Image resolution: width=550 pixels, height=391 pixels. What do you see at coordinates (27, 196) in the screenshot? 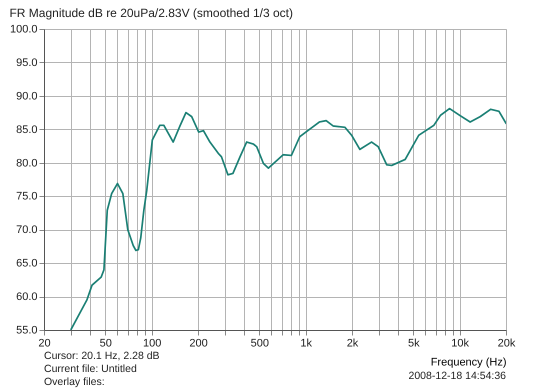
I see `y-tick-label: 75.0` at bounding box center [27, 196].